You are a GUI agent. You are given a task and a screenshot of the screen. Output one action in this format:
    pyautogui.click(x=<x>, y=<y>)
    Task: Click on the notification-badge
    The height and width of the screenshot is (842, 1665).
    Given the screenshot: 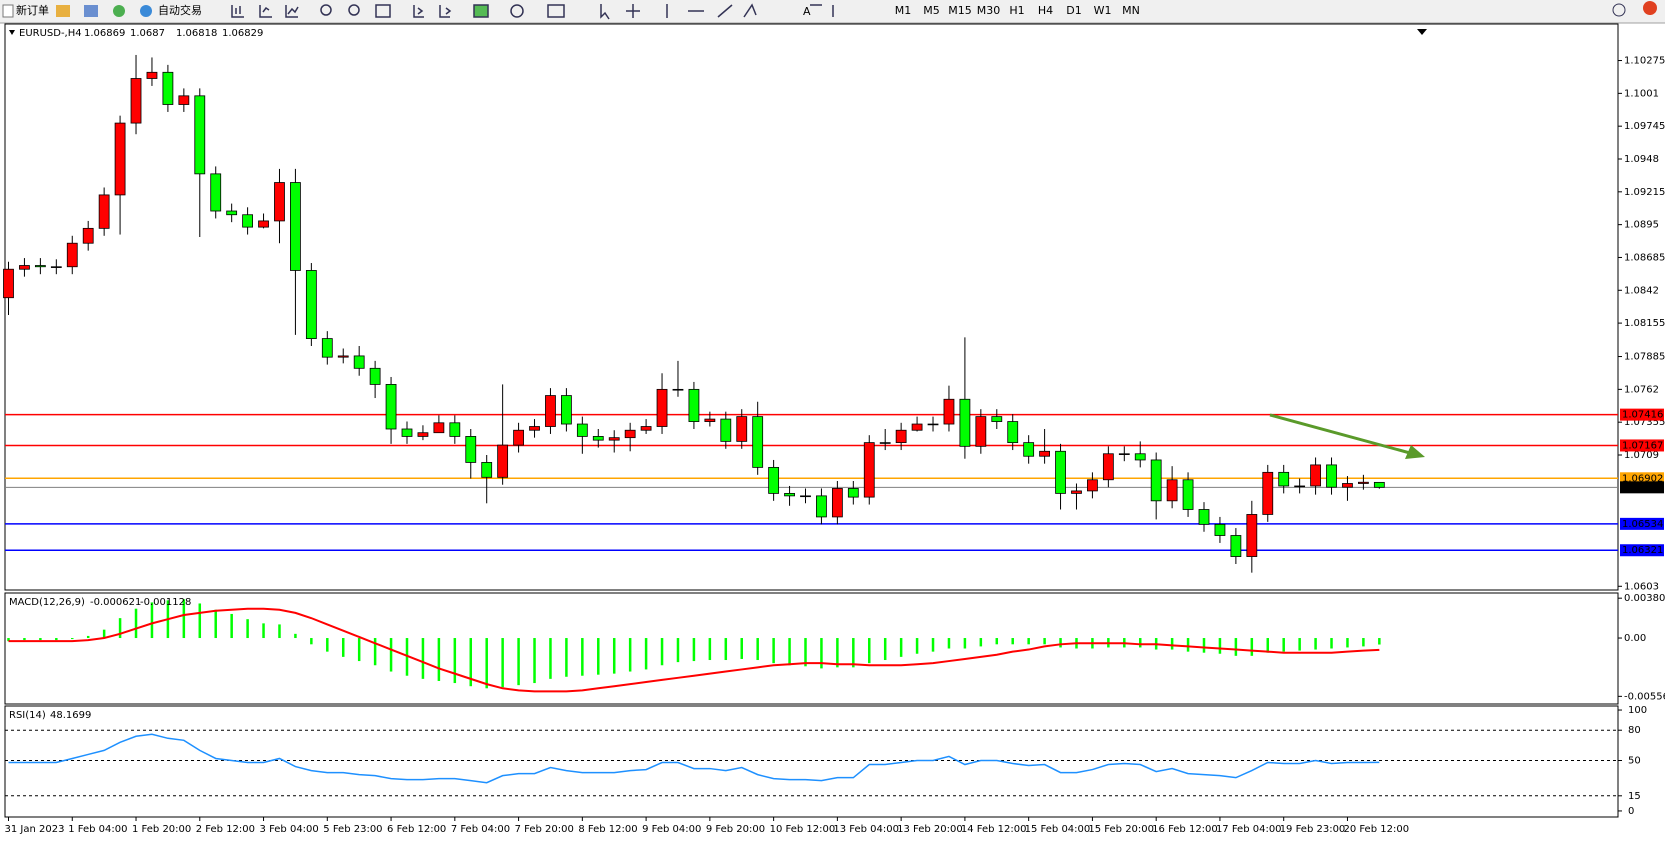 What is the action you would take?
    pyautogui.click(x=1650, y=8)
    